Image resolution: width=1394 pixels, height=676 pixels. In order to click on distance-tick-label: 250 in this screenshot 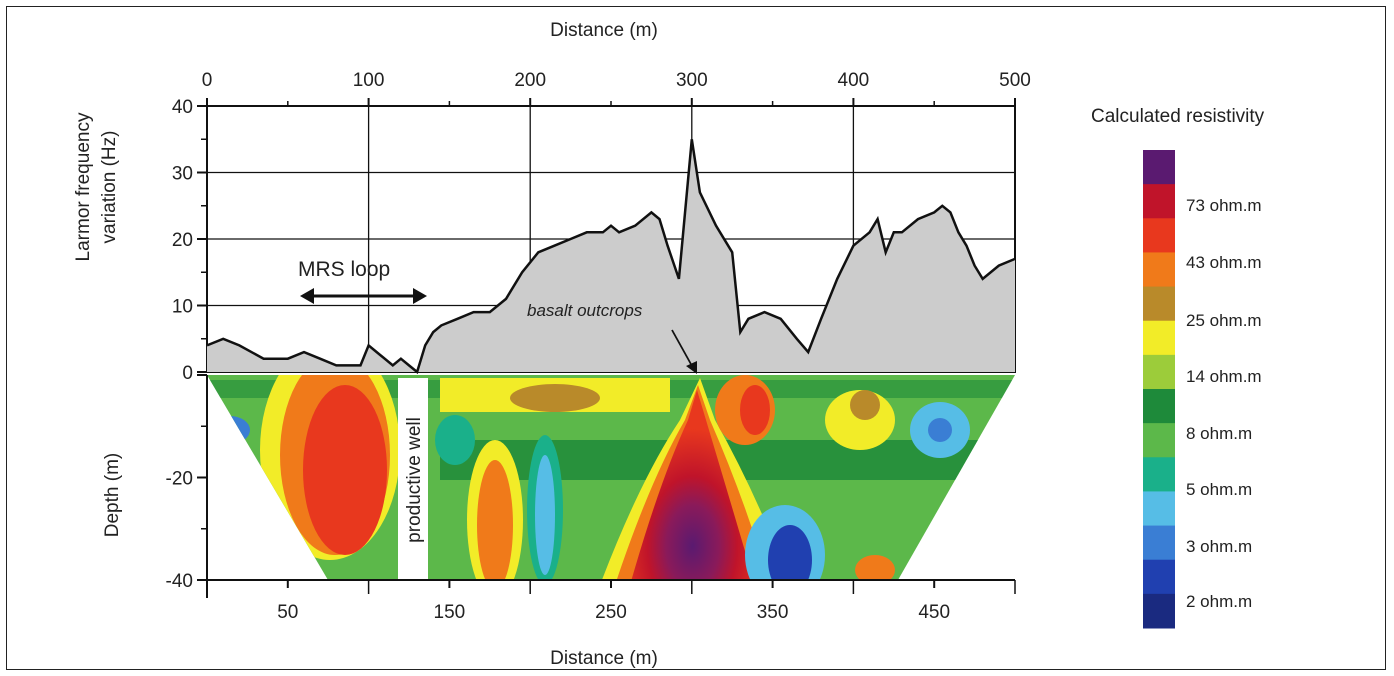, I will do `click(611, 612)`.